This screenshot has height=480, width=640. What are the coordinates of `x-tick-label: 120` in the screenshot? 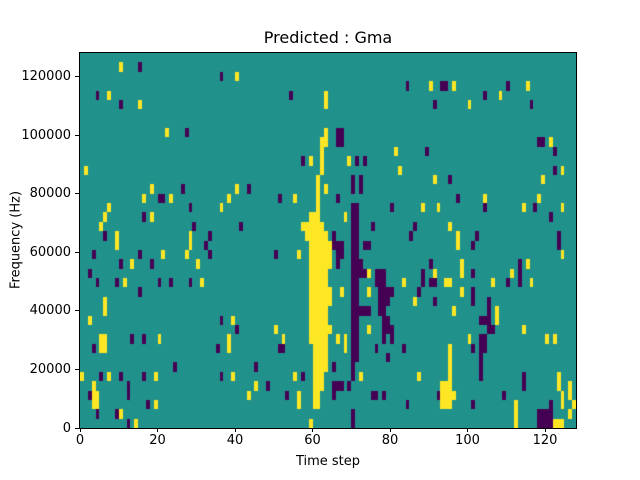 It's located at (545, 440).